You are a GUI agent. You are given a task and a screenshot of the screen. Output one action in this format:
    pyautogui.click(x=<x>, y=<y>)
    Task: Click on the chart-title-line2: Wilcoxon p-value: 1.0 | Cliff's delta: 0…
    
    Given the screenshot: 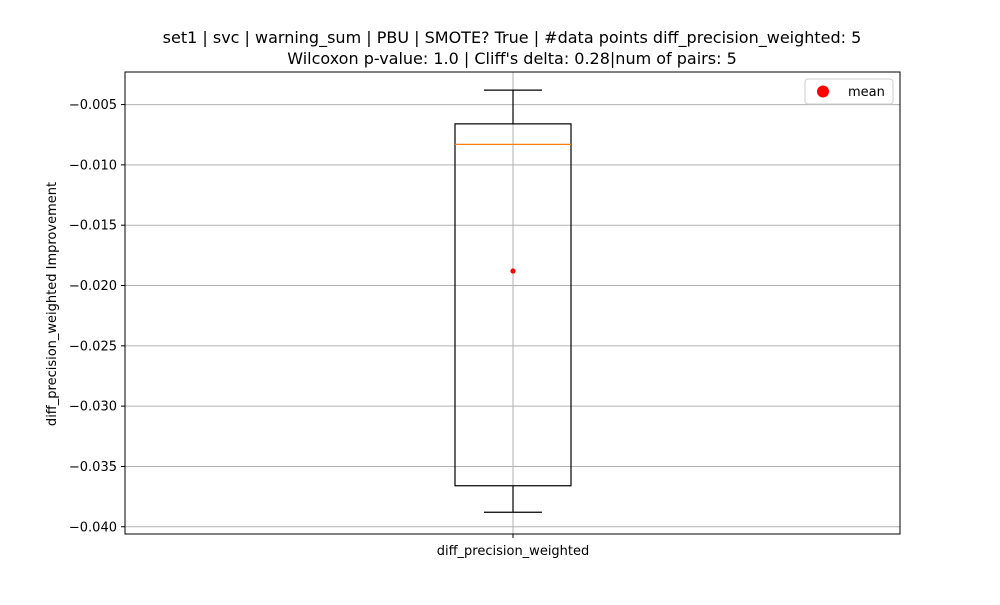 What is the action you would take?
    pyautogui.click(x=512, y=58)
    